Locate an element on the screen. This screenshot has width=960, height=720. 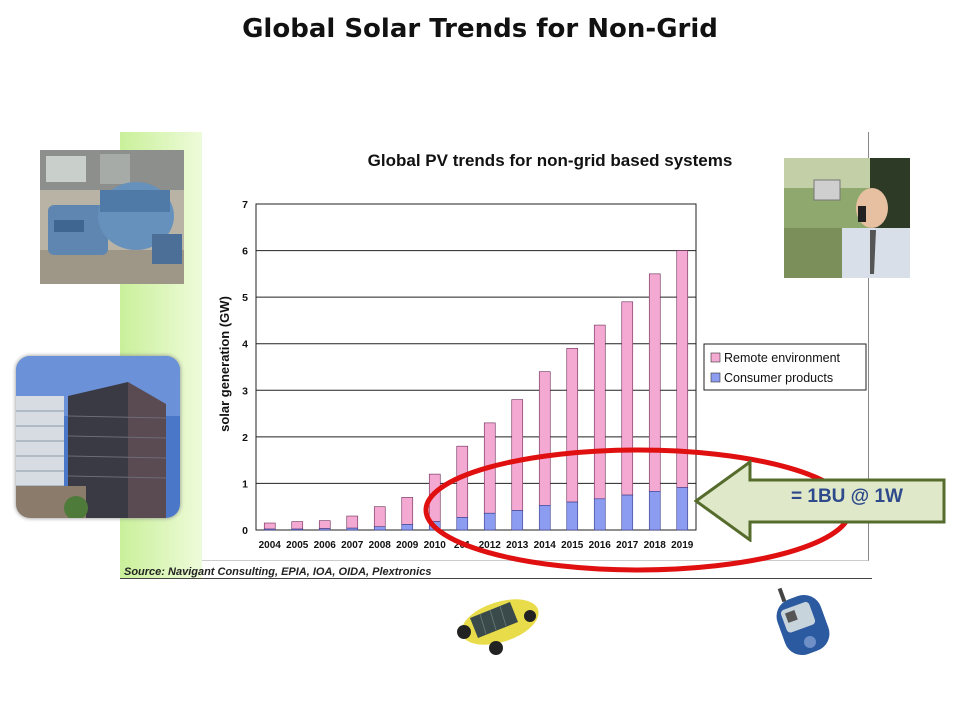
x-tick-label: 2013 is located at coordinates (517, 545).